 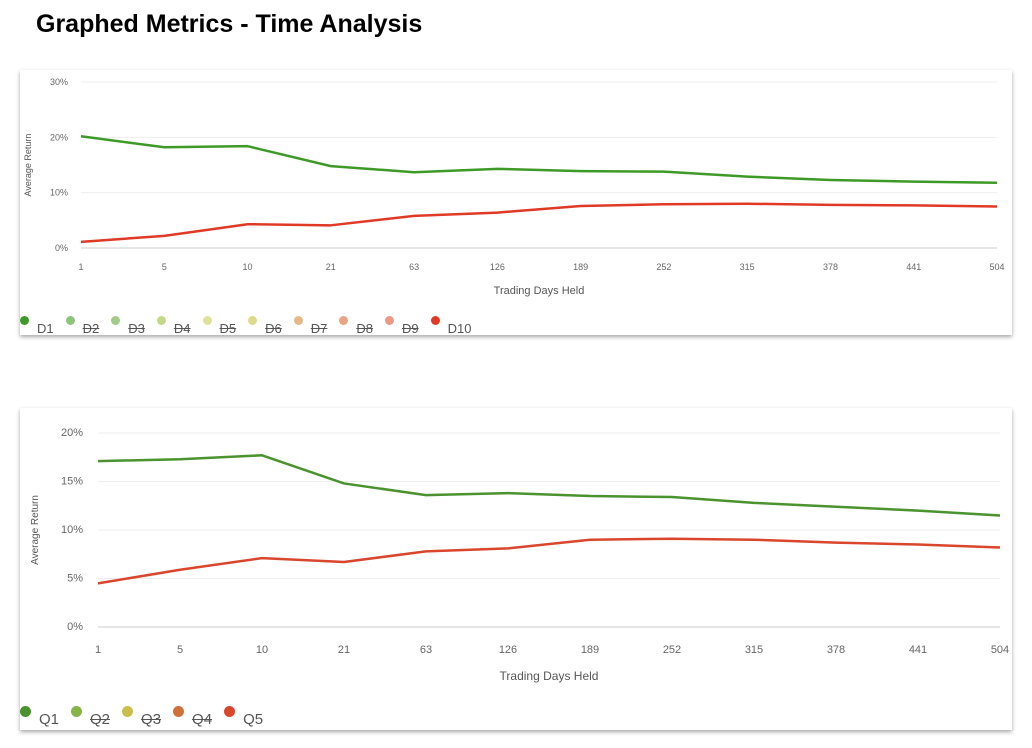 I want to click on legend-item-d3: D3, so click(x=128, y=326).